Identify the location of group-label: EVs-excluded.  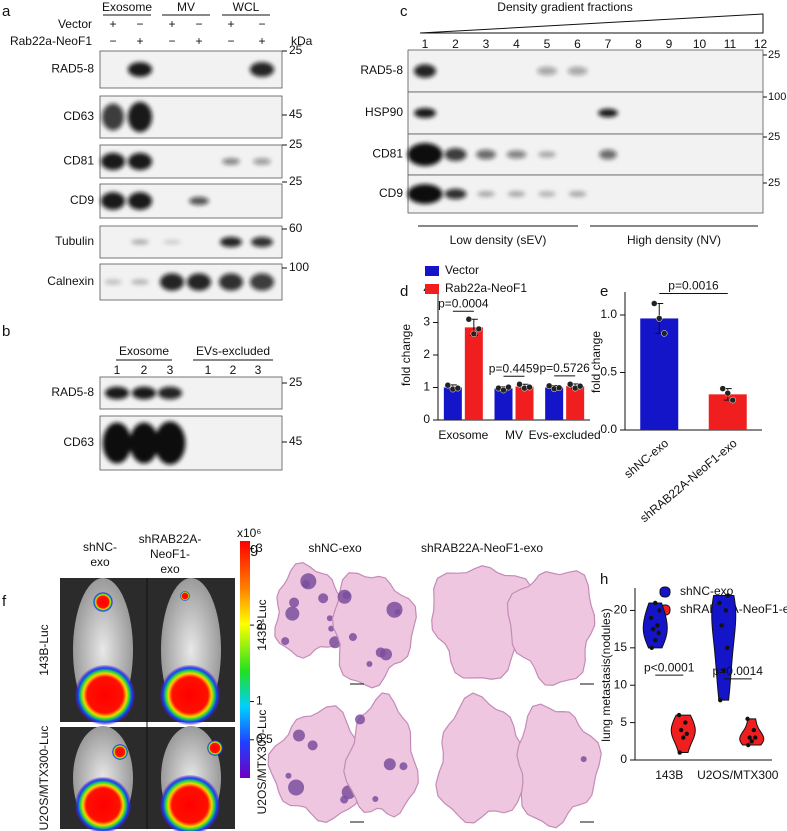
(233, 351).